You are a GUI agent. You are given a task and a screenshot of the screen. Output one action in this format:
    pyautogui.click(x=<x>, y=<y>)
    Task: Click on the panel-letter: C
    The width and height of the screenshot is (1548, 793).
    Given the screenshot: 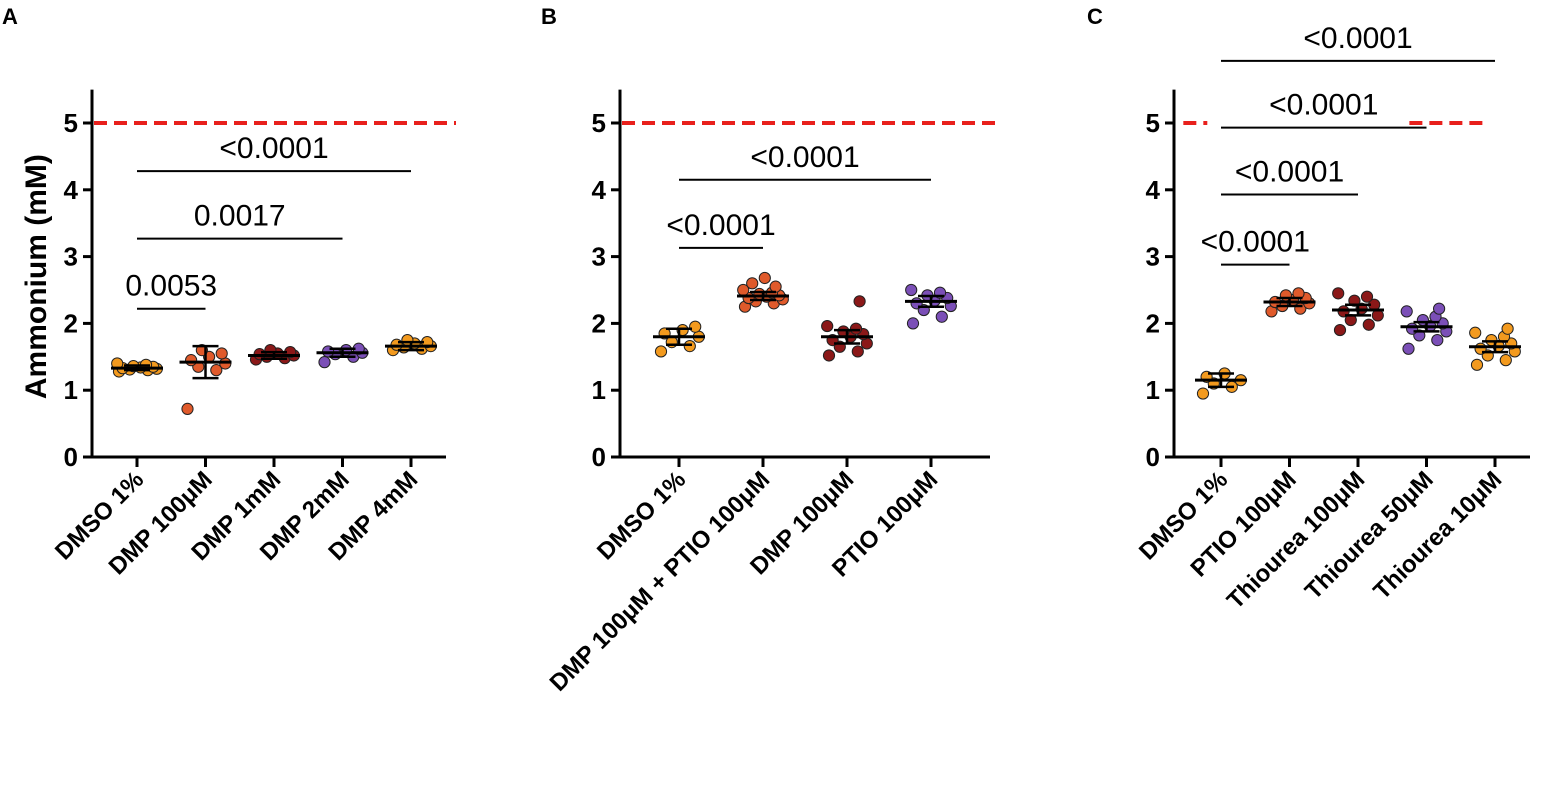 What is the action you would take?
    pyautogui.click(x=1095, y=16)
    